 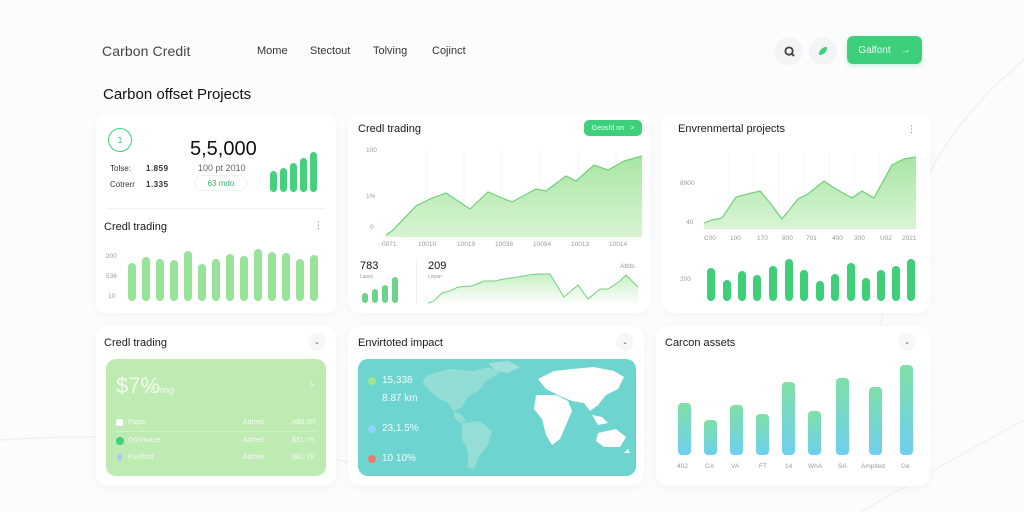 What do you see at coordinates (811, 238) in the screenshot?
I see `x-tick: 701` at bounding box center [811, 238].